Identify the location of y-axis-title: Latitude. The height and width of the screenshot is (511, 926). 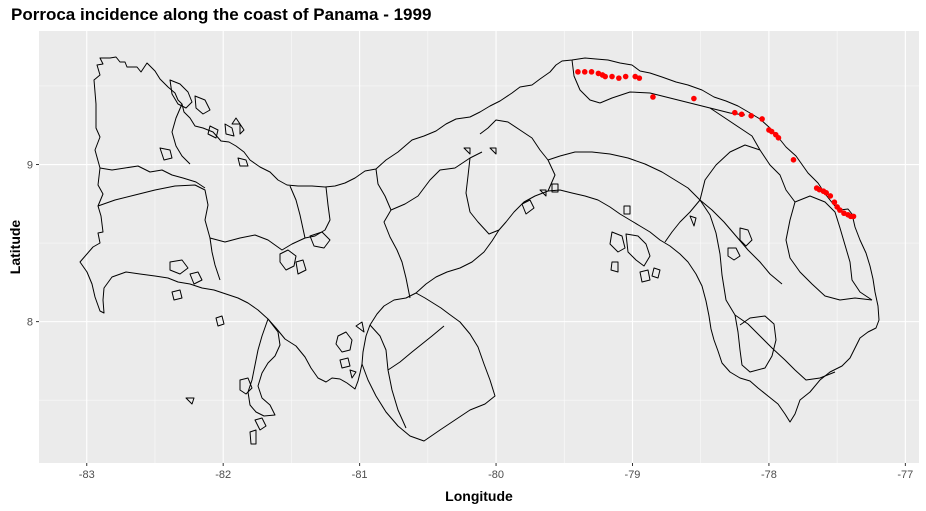
(15, 247).